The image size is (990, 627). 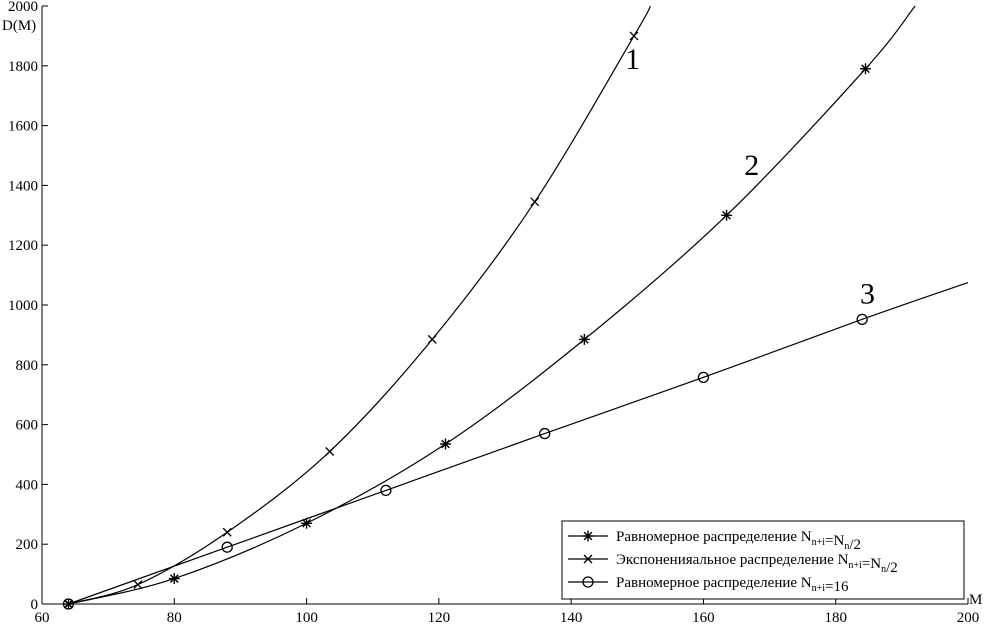 What do you see at coordinates (632, 59) in the screenshot?
I see `curve-label-1: 1` at bounding box center [632, 59].